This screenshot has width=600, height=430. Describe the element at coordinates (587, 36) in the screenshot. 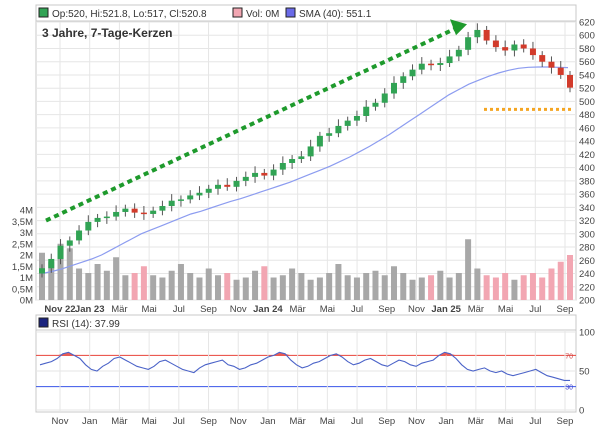

I see `price-tick-label: 600` at that location.